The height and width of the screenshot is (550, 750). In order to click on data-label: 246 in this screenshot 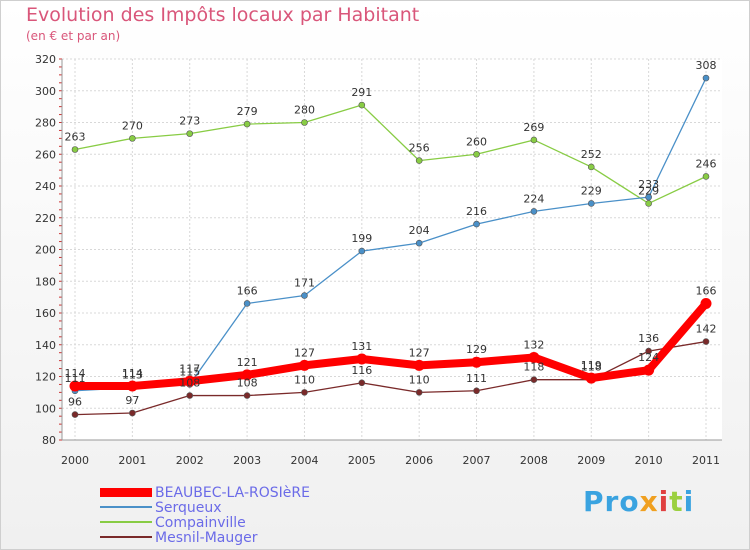, I will do `click(706, 163)`.